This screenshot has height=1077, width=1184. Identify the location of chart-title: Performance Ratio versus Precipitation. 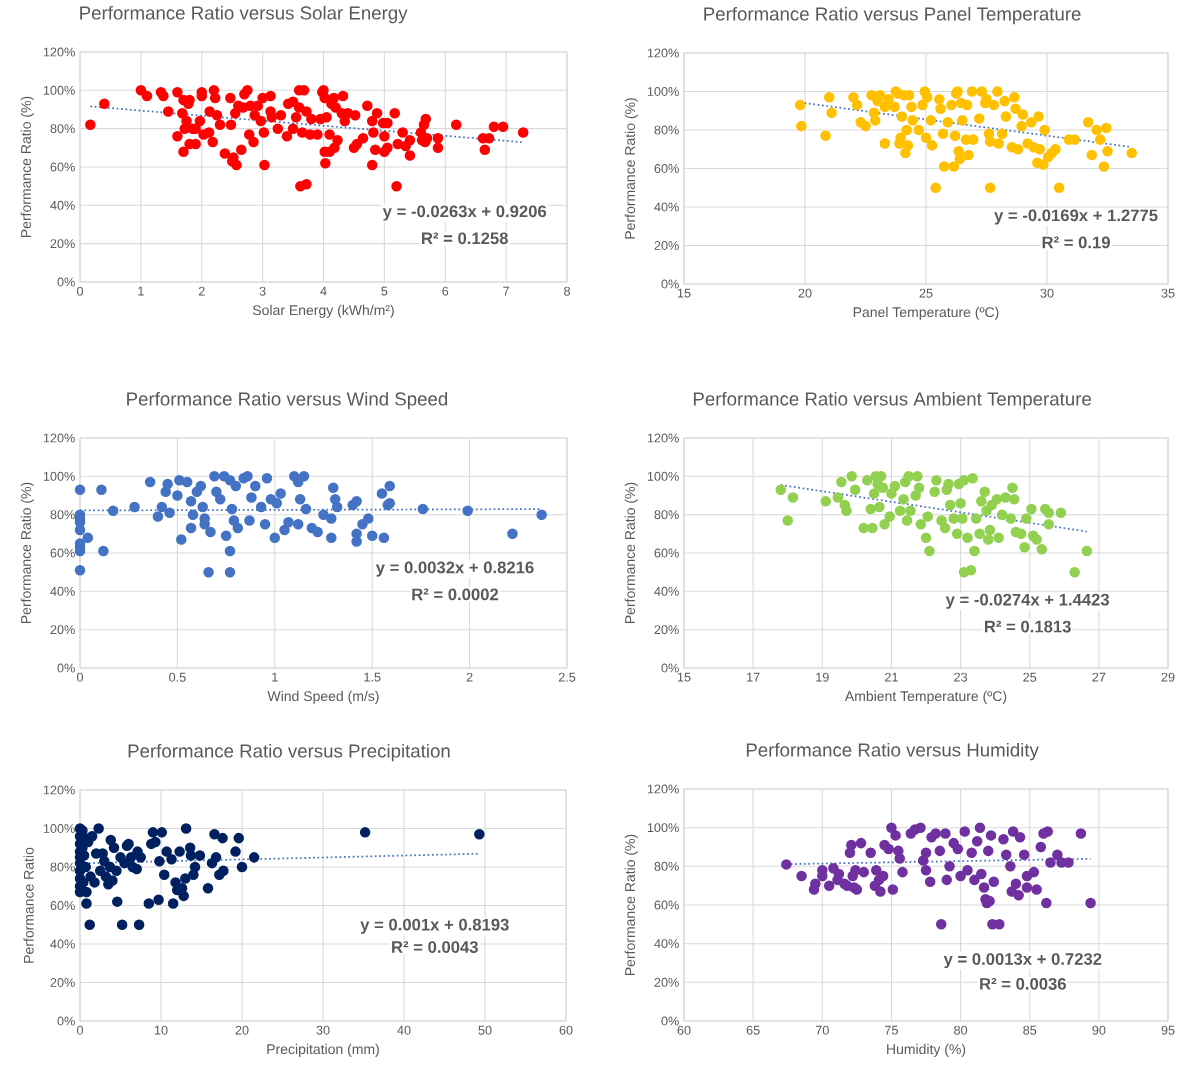
(289, 752).